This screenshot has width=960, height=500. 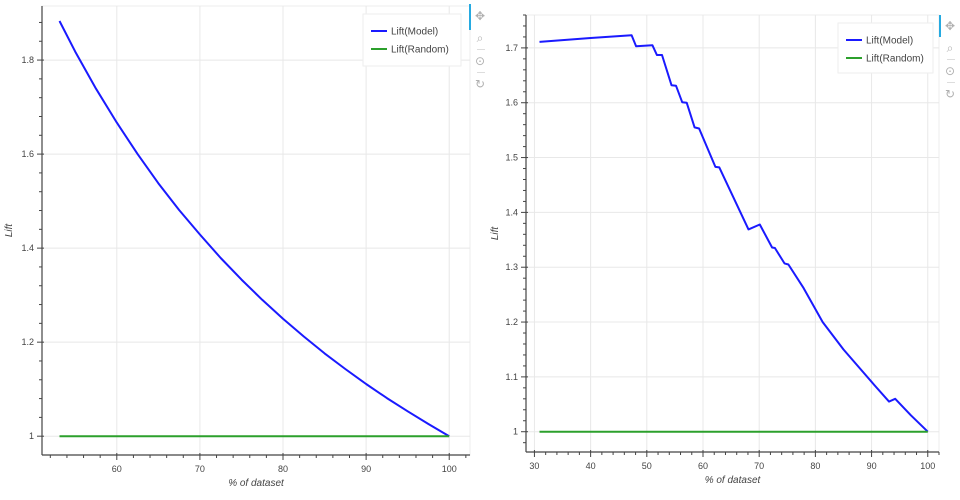 What do you see at coordinates (647, 466) in the screenshot?
I see `x-tick-label: 50` at bounding box center [647, 466].